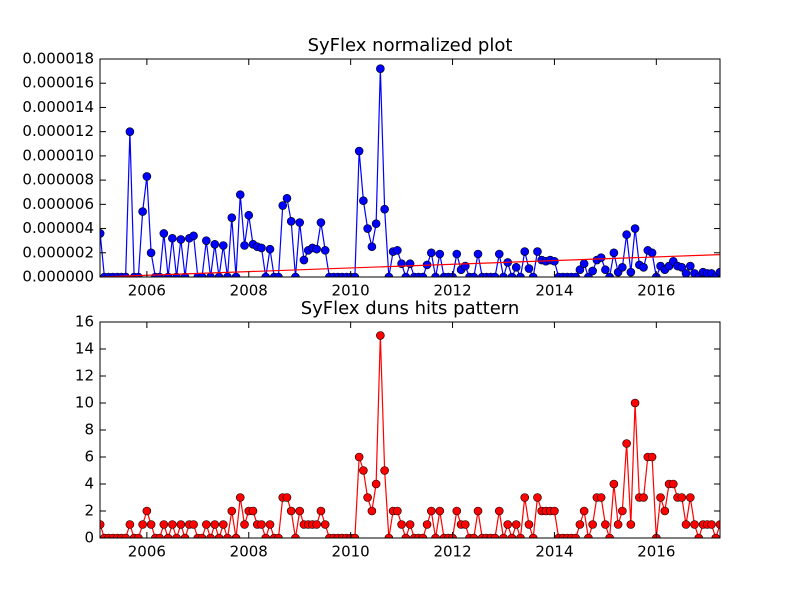  What do you see at coordinates (89, 511) in the screenshot?
I see `y-tick-label: 2` at bounding box center [89, 511].